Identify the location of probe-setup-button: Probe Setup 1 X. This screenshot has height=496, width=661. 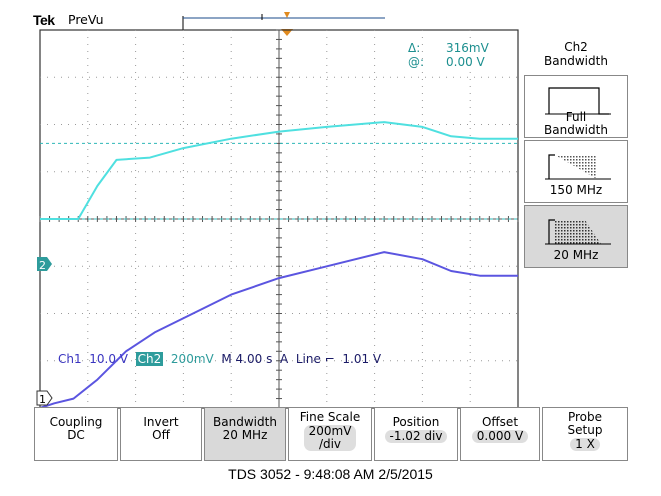
(585, 434).